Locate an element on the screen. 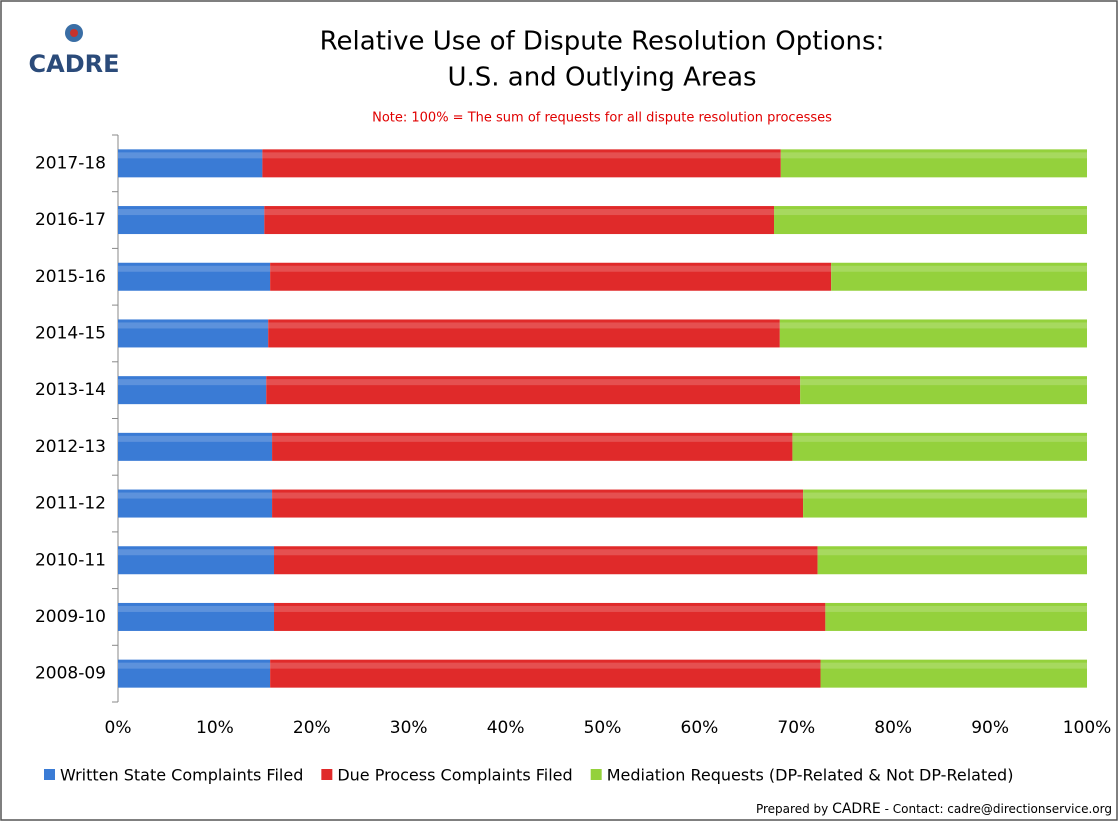  x-tick-label: 50% is located at coordinates (603, 728).